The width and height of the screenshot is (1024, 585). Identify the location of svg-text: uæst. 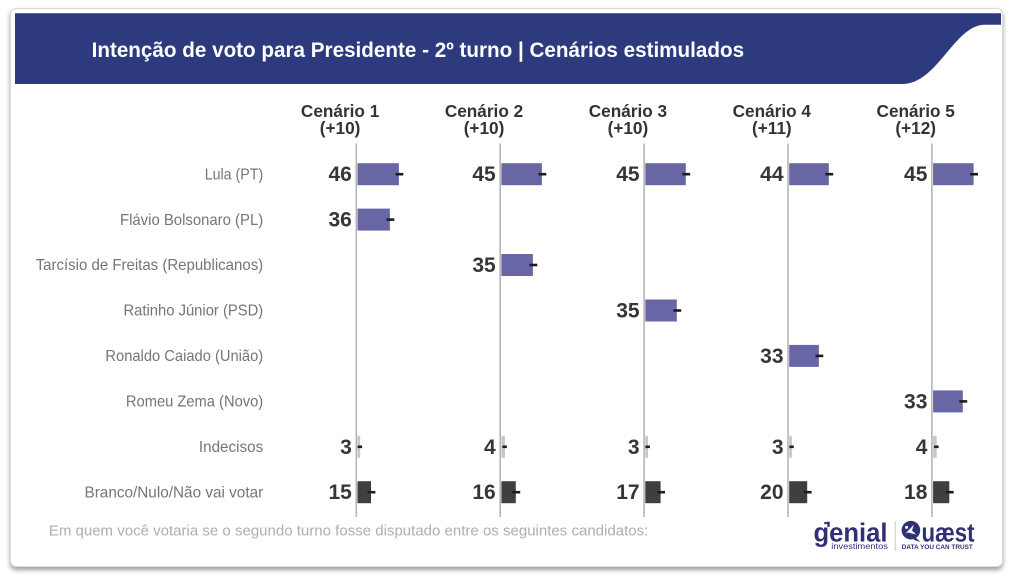
(948, 533).